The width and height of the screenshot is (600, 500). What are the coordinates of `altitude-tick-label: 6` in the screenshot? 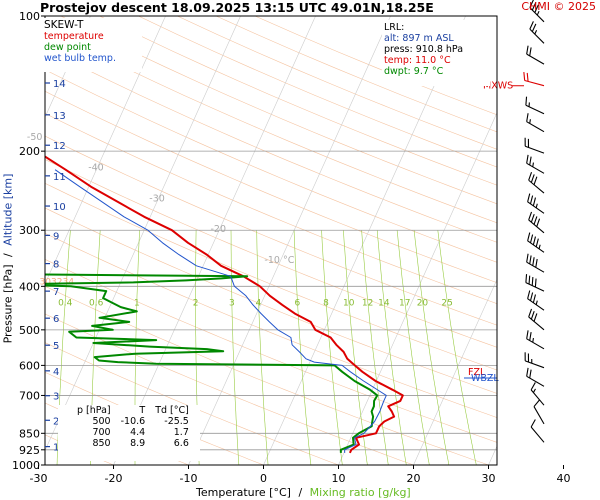 It's located at (56, 319).